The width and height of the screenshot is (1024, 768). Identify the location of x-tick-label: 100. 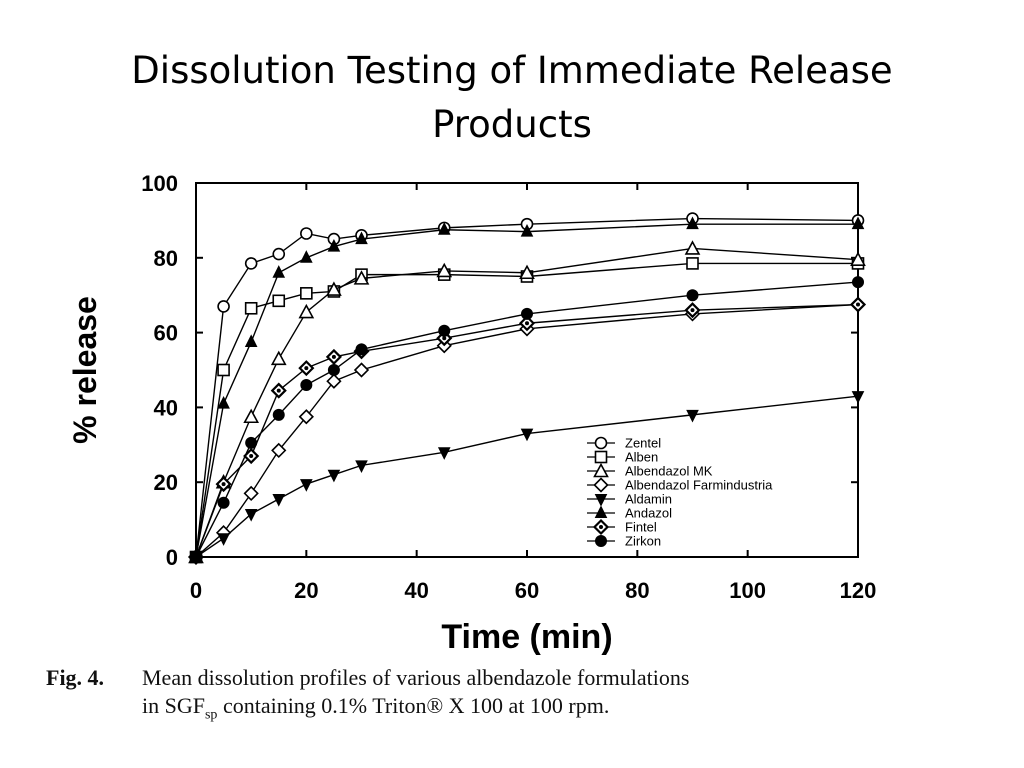
(747, 590).